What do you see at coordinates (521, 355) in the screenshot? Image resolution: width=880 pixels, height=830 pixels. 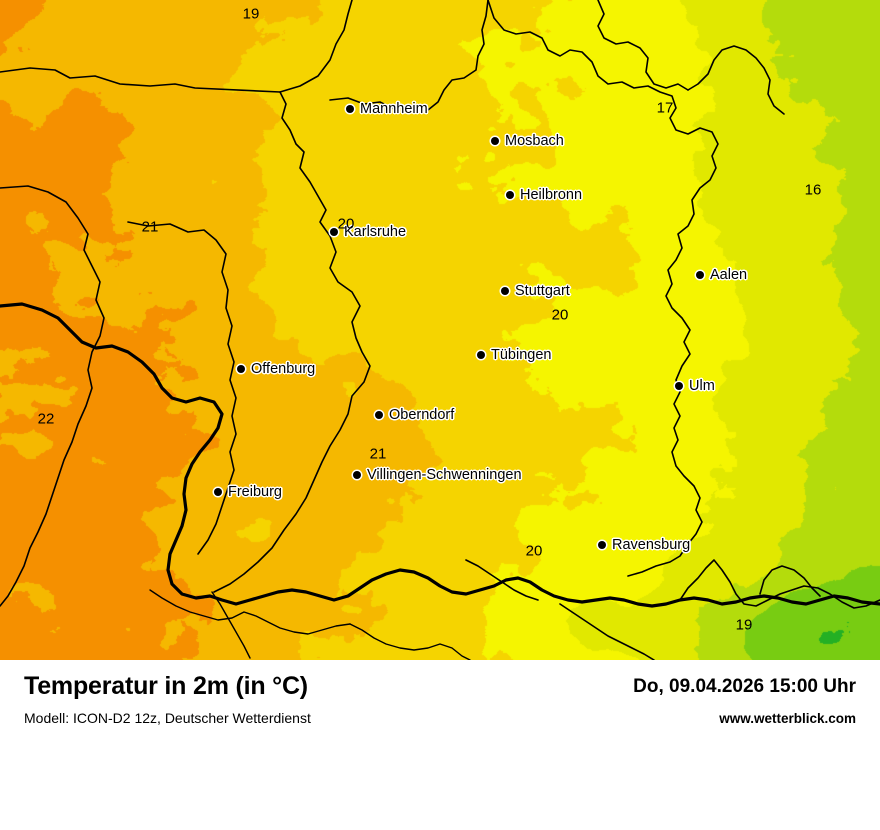 I see `city-label: Tübingen` at bounding box center [521, 355].